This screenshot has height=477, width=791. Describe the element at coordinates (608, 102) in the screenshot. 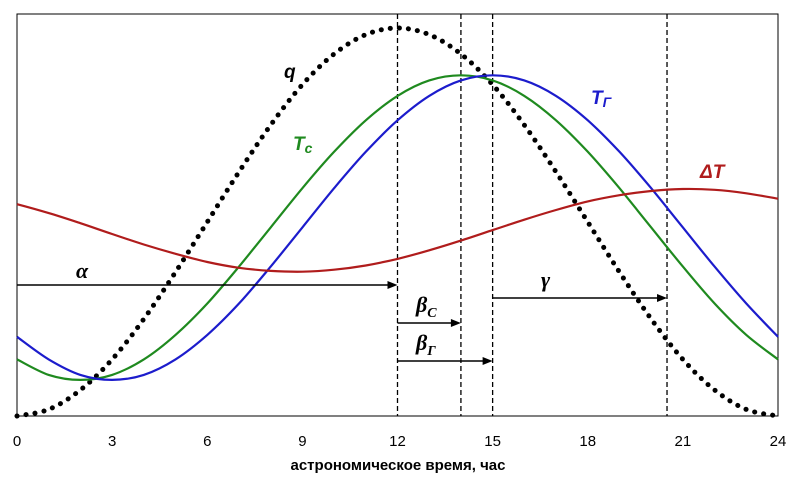

I see `label-tg-sub: Г` at that location.